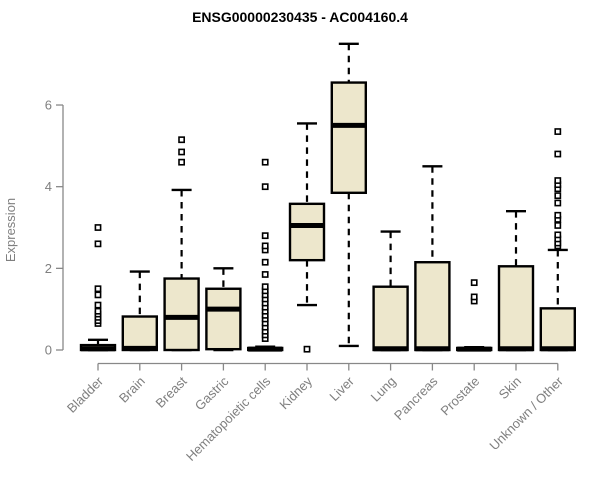 Image resolution: width=600 pixels, height=500 pixels. I want to click on x-tick-label-bladder: Bladder, so click(85, 394).